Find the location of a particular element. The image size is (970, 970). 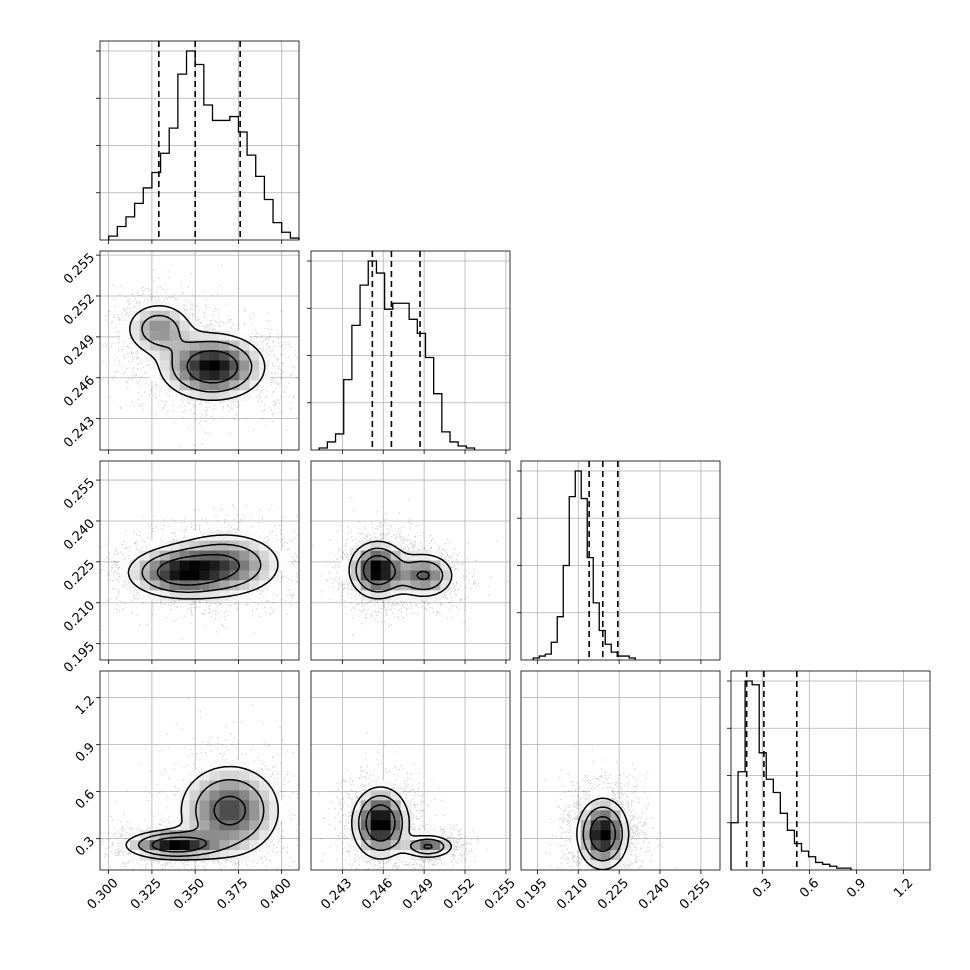

x-tick-label: 0.243 is located at coordinates (336, 894).